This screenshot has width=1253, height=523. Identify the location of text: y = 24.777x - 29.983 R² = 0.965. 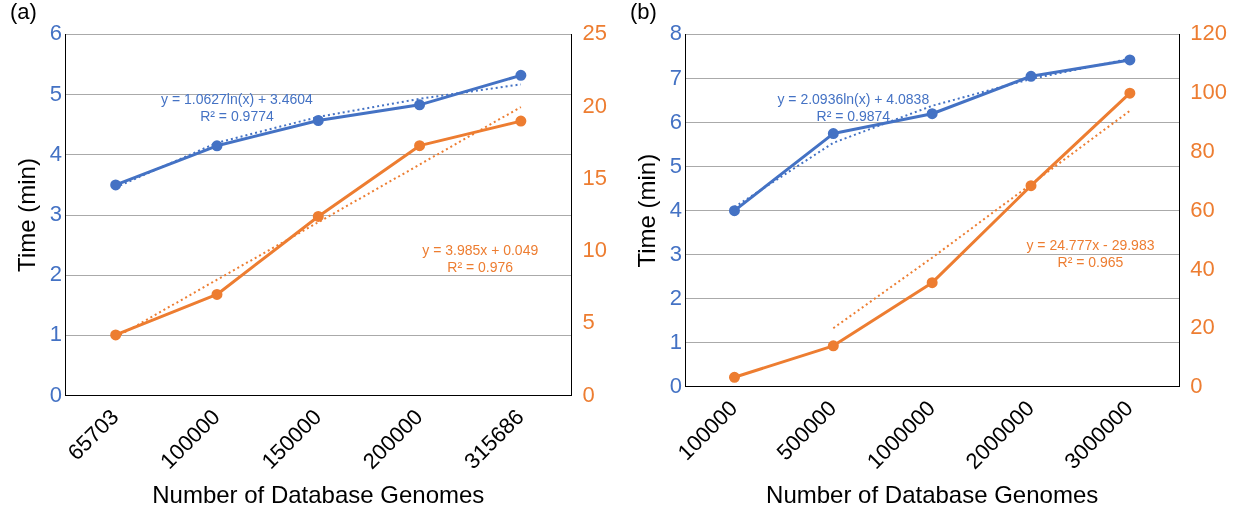
(1090, 253).